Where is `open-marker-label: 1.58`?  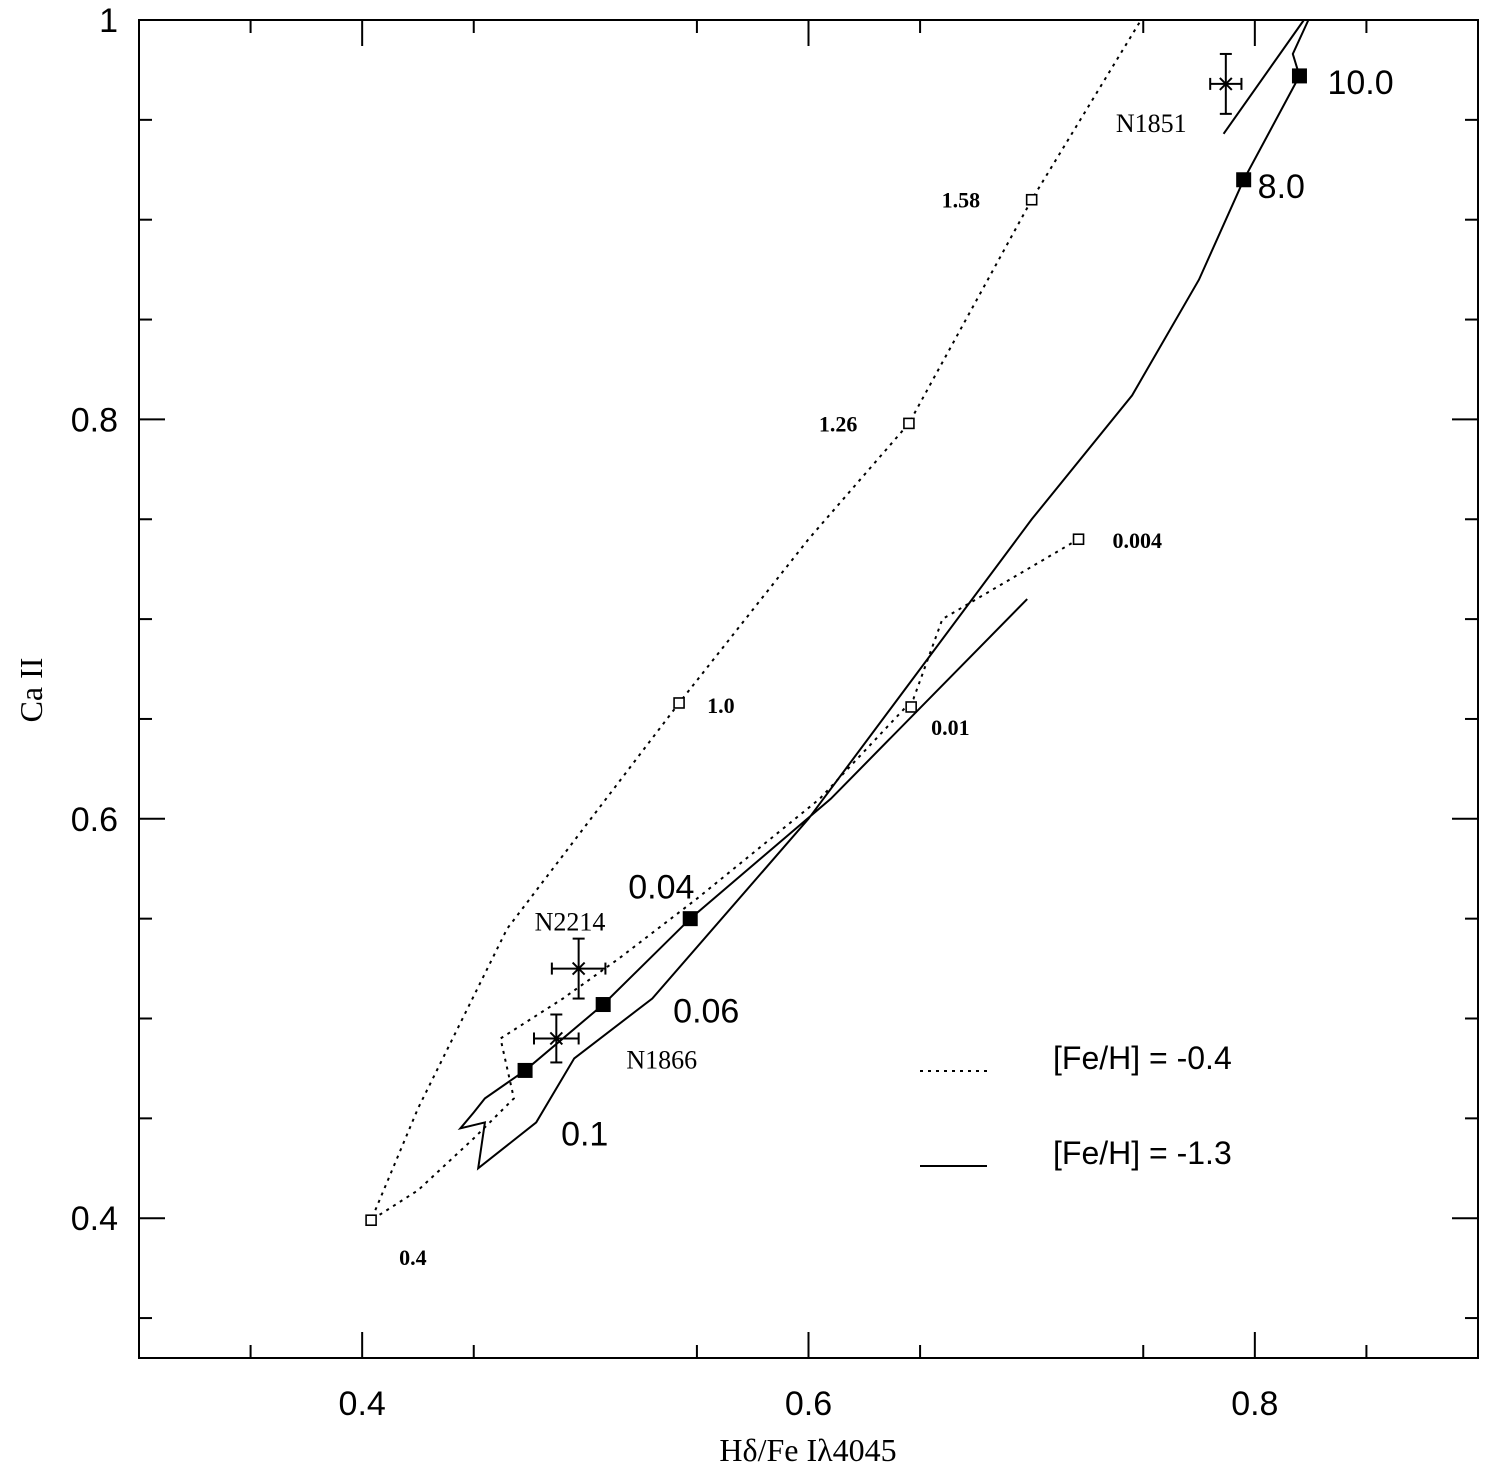
open-marker-label: 1.58 is located at coordinates (961, 200).